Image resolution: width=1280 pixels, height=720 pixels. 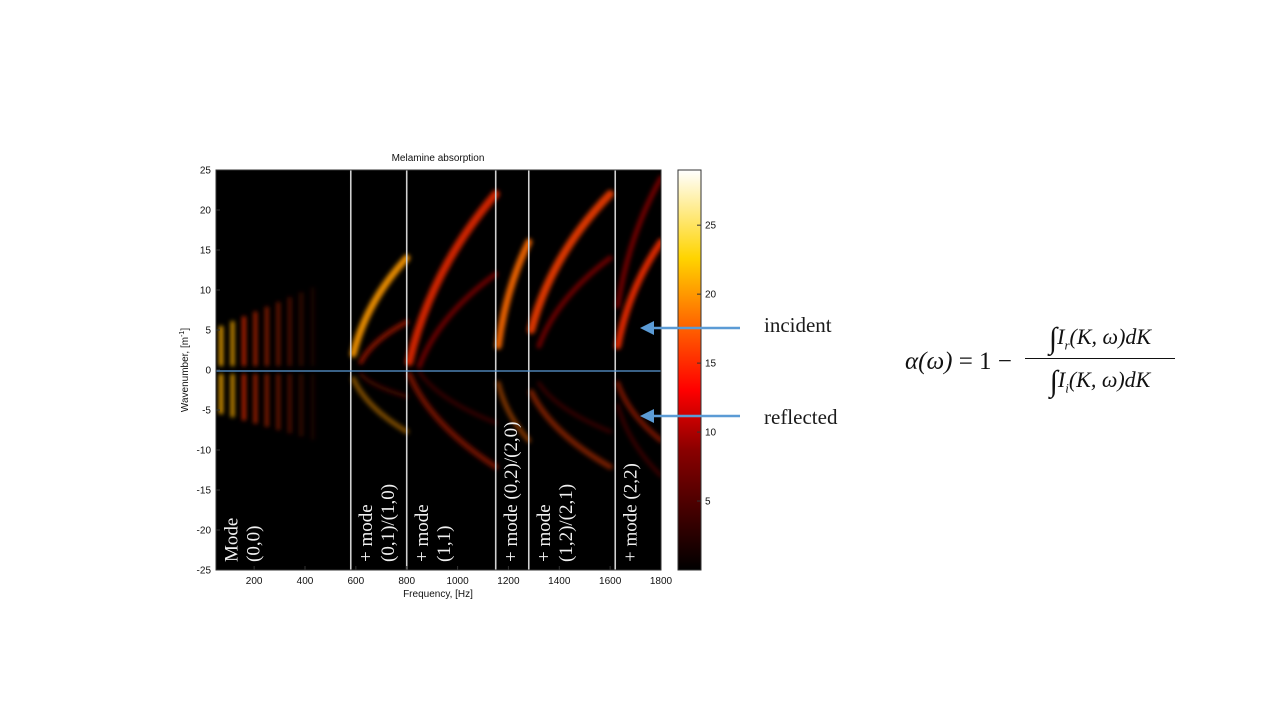 What do you see at coordinates (433, 533) in the screenshot?
I see `mode-label: + mode(1,1)` at bounding box center [433, 533].